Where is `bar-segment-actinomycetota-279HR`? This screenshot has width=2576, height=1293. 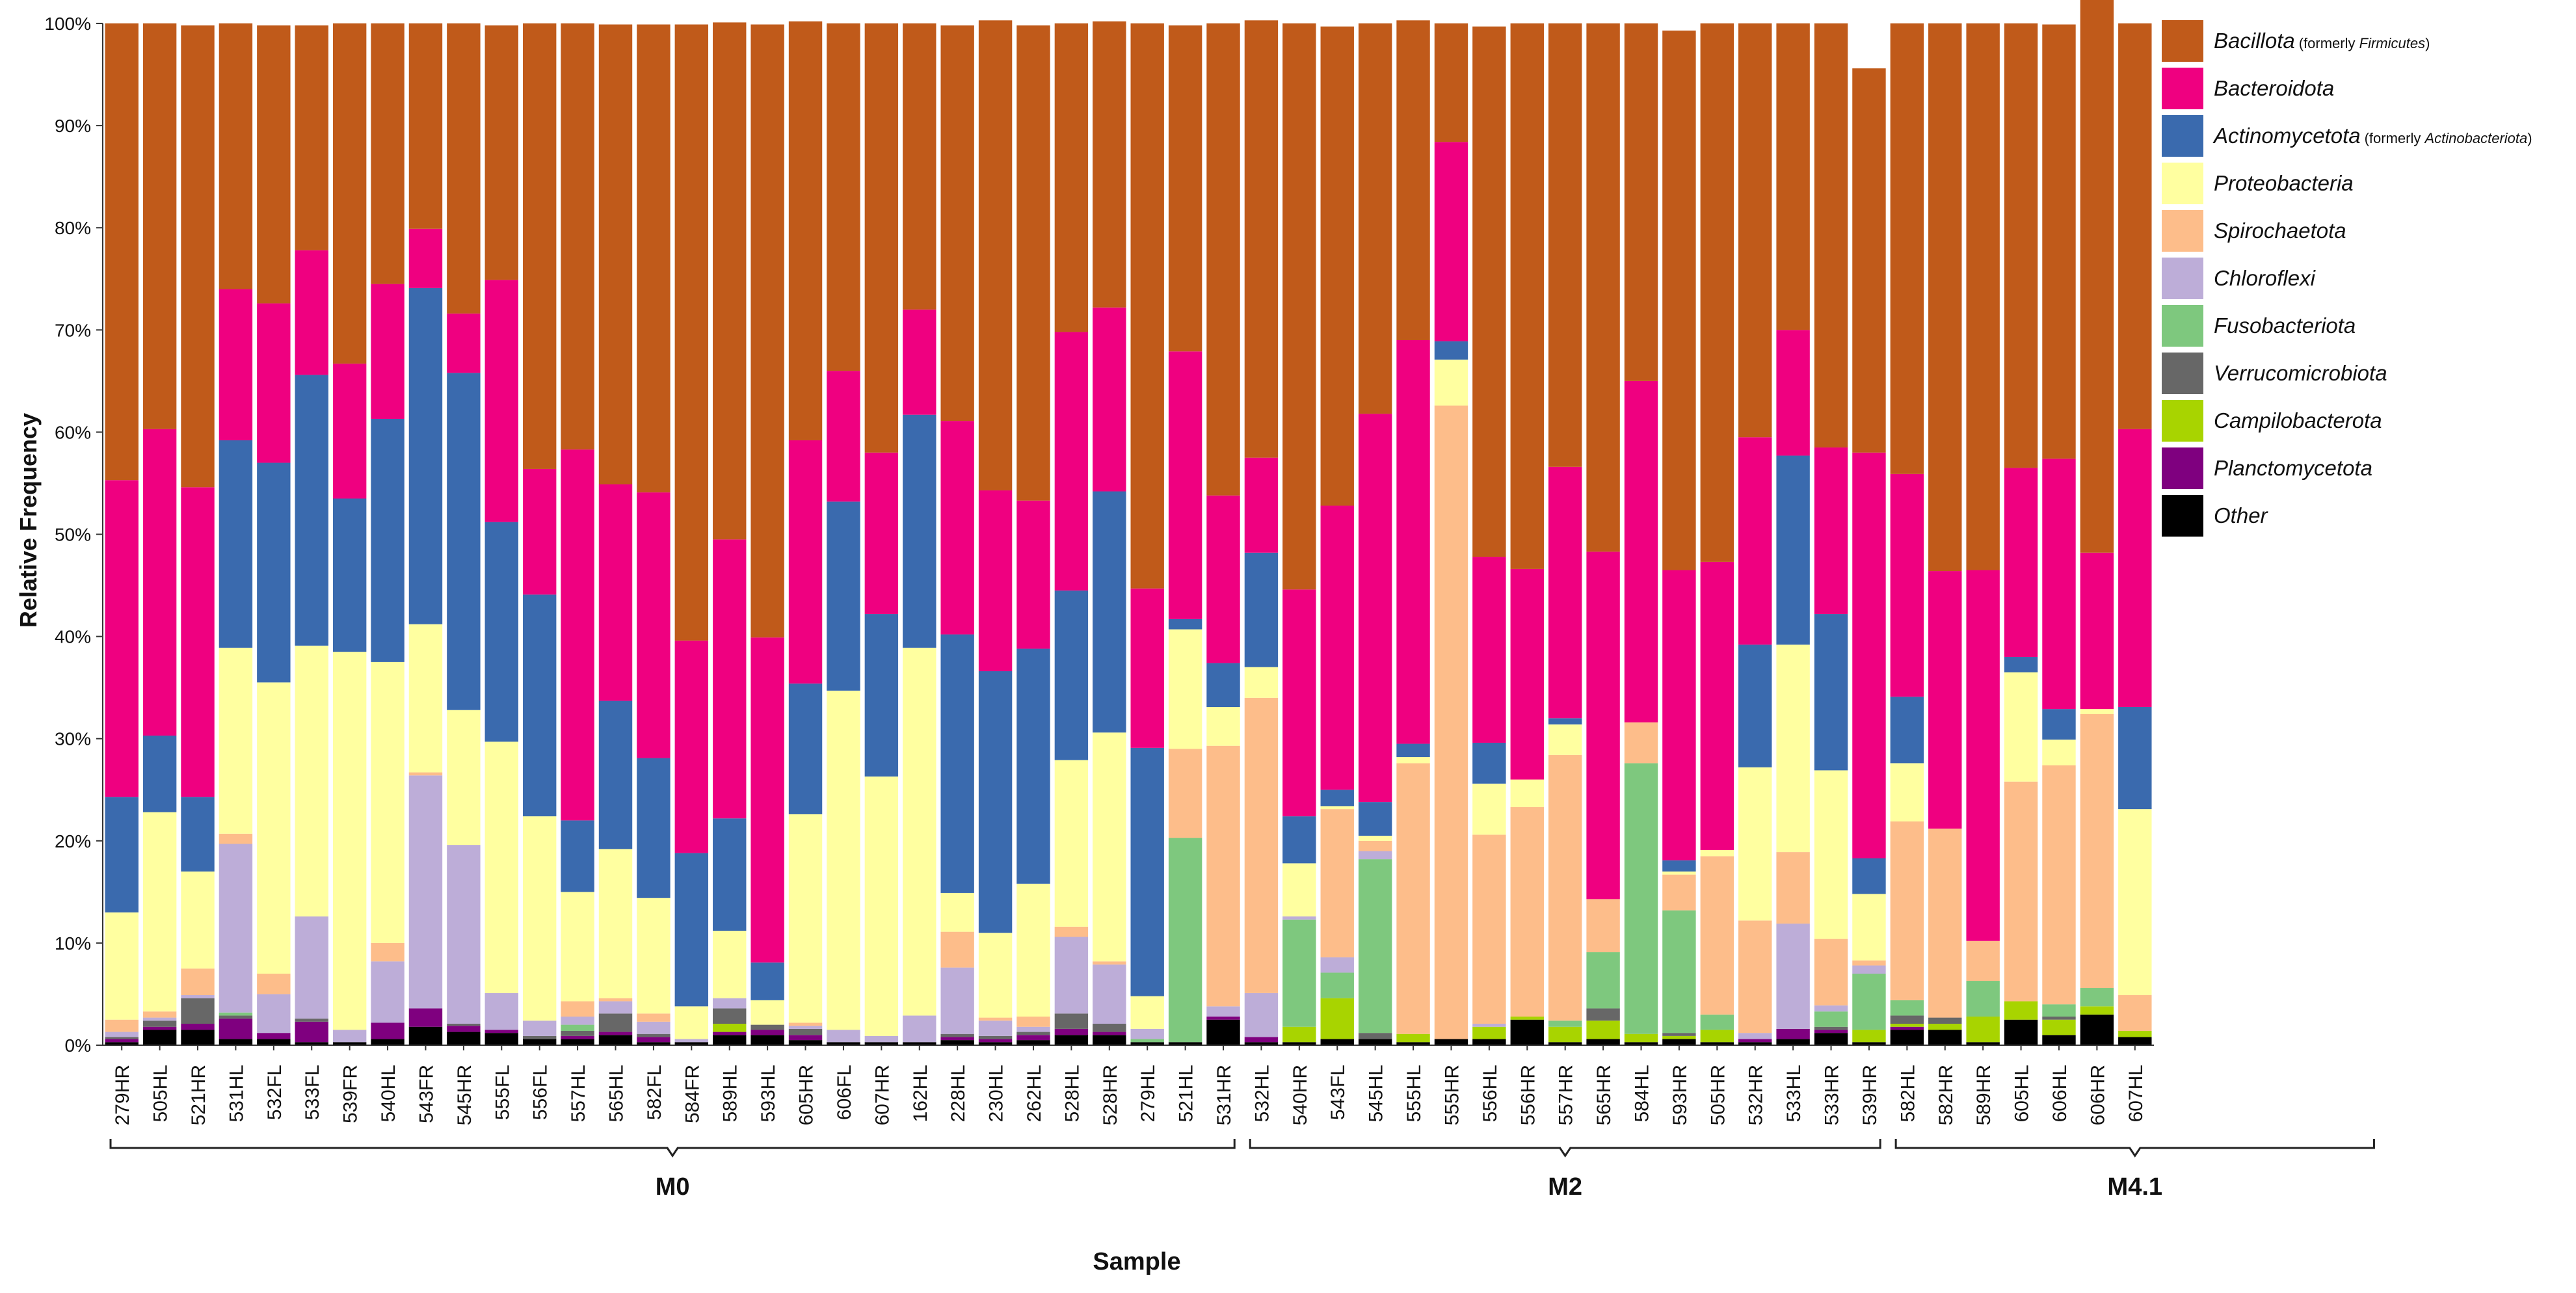 bar-segment-actinomycetota-279HR is located at coordinates (122, 855).